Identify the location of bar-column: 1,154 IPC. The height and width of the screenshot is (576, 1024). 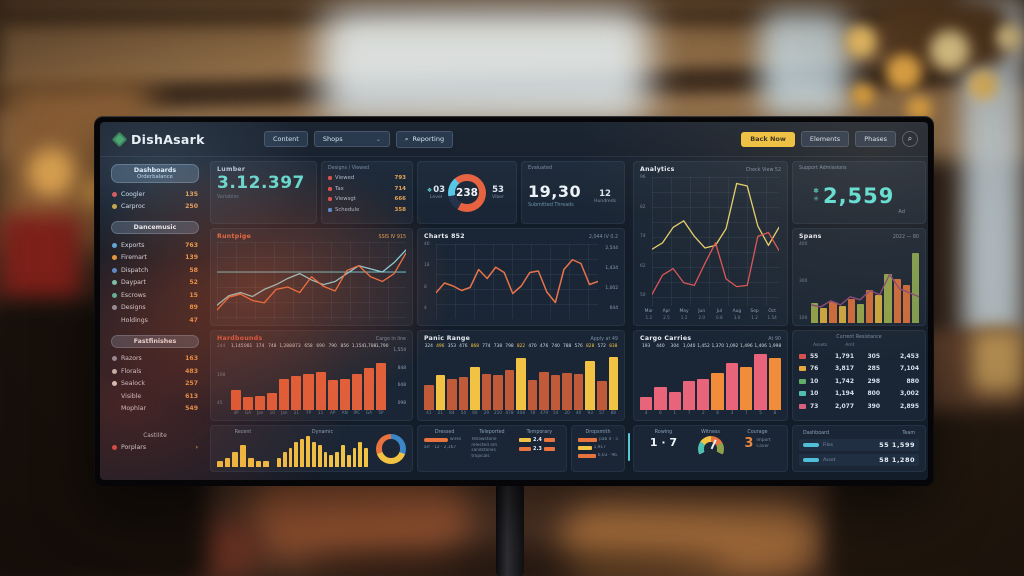
(358, 379).